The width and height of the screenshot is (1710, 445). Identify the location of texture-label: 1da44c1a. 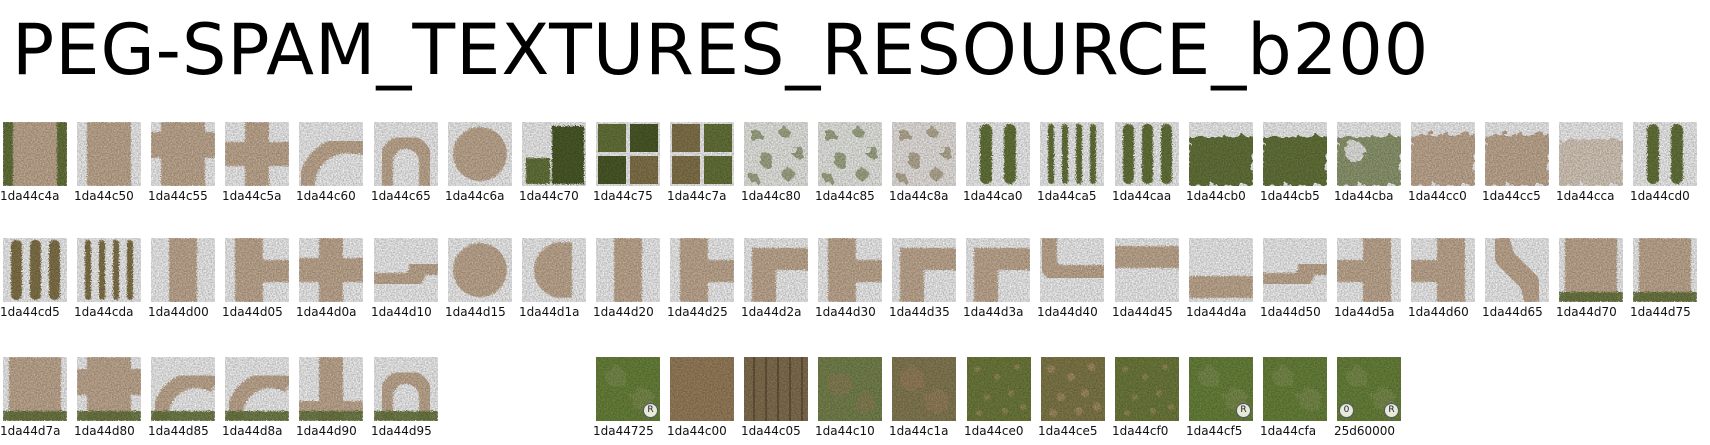
(919, 431).